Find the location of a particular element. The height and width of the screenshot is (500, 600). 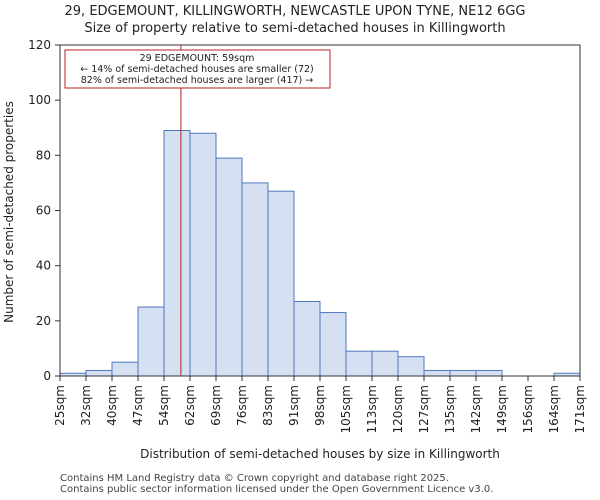

x-tick-label: 47sqm is located at coordinates (138, 405).